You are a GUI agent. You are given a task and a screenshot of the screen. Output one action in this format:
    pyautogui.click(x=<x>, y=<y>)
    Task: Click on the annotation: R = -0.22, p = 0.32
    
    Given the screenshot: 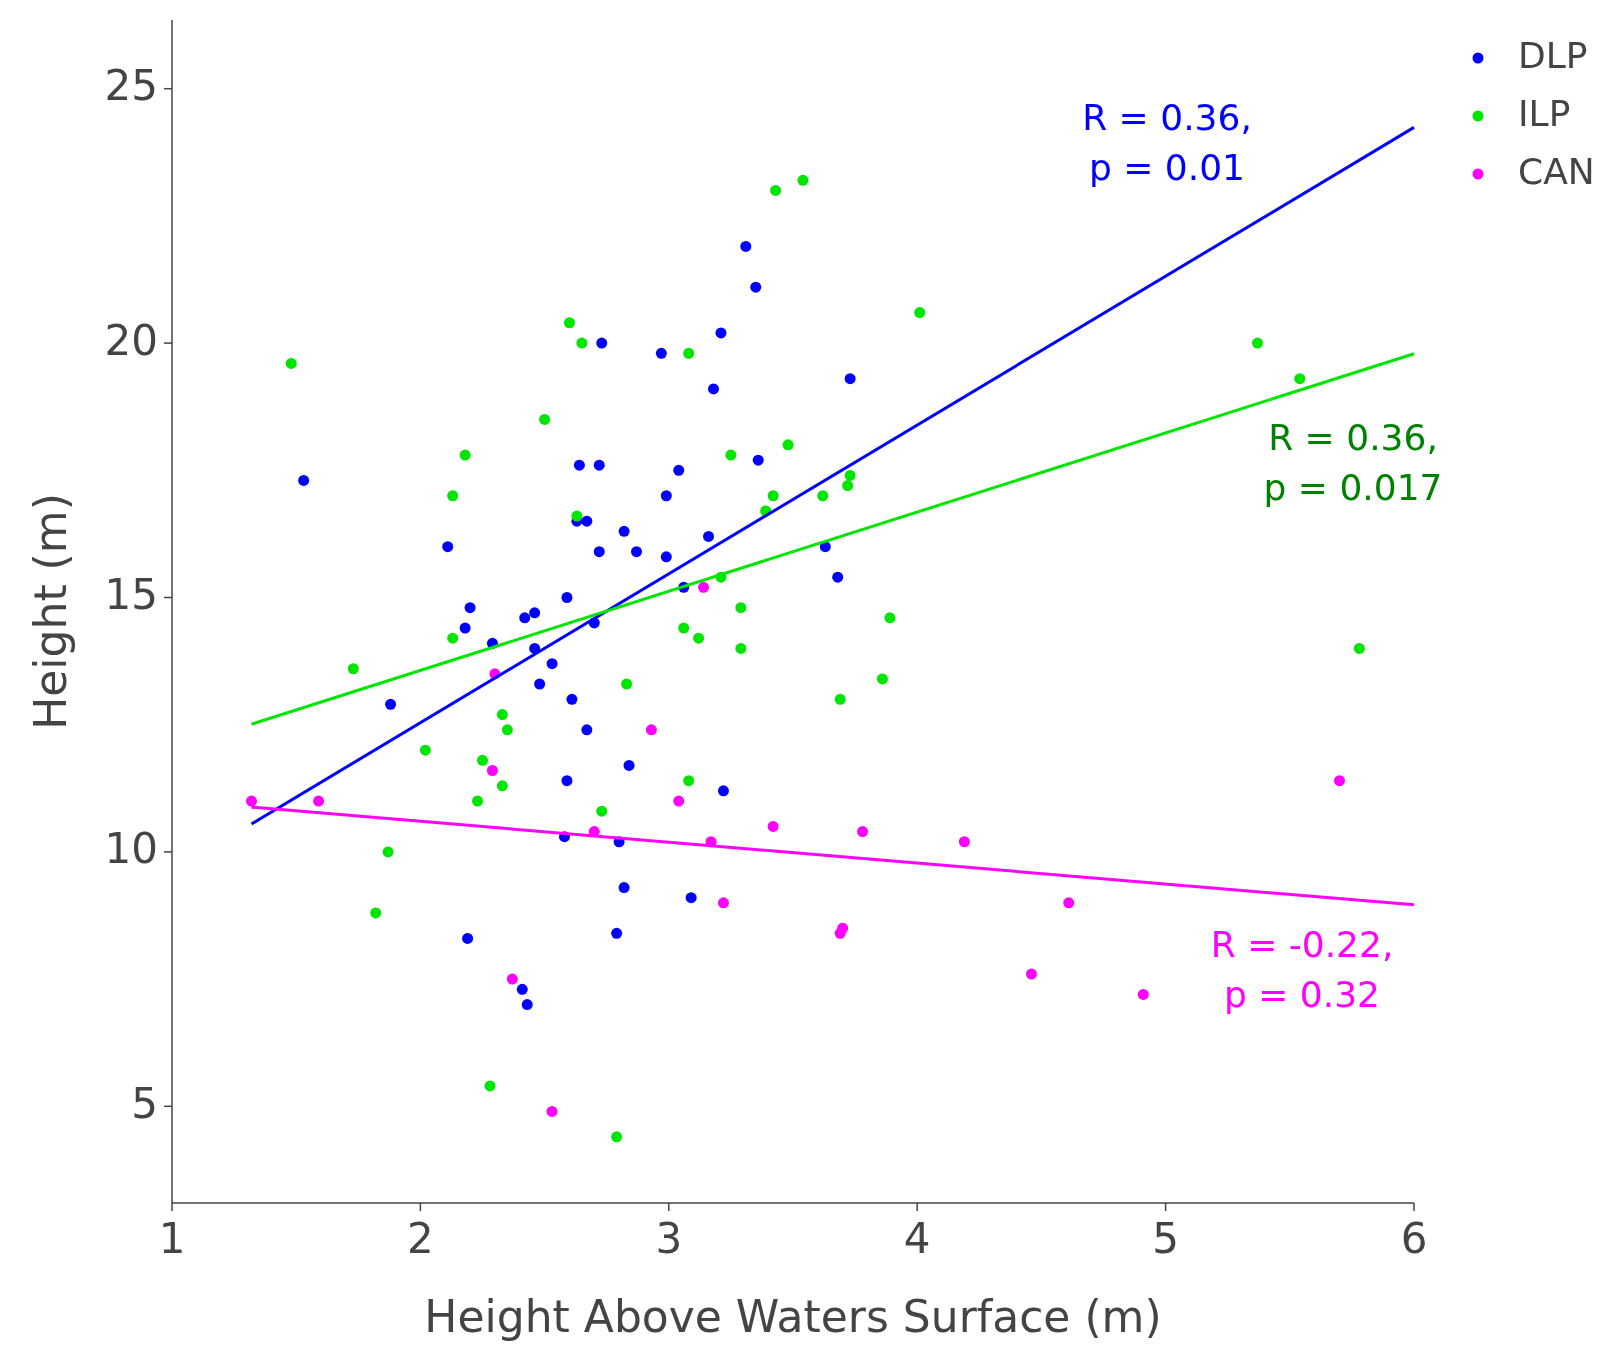 What is the action you would take?
    pyautogui.click(x=1302, y=969)
    